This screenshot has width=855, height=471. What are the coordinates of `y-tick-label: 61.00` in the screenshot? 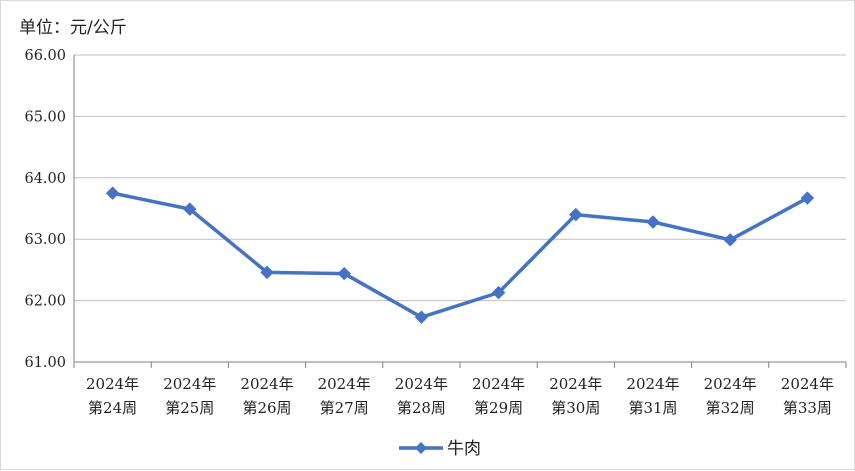 It's located at (45, 363).